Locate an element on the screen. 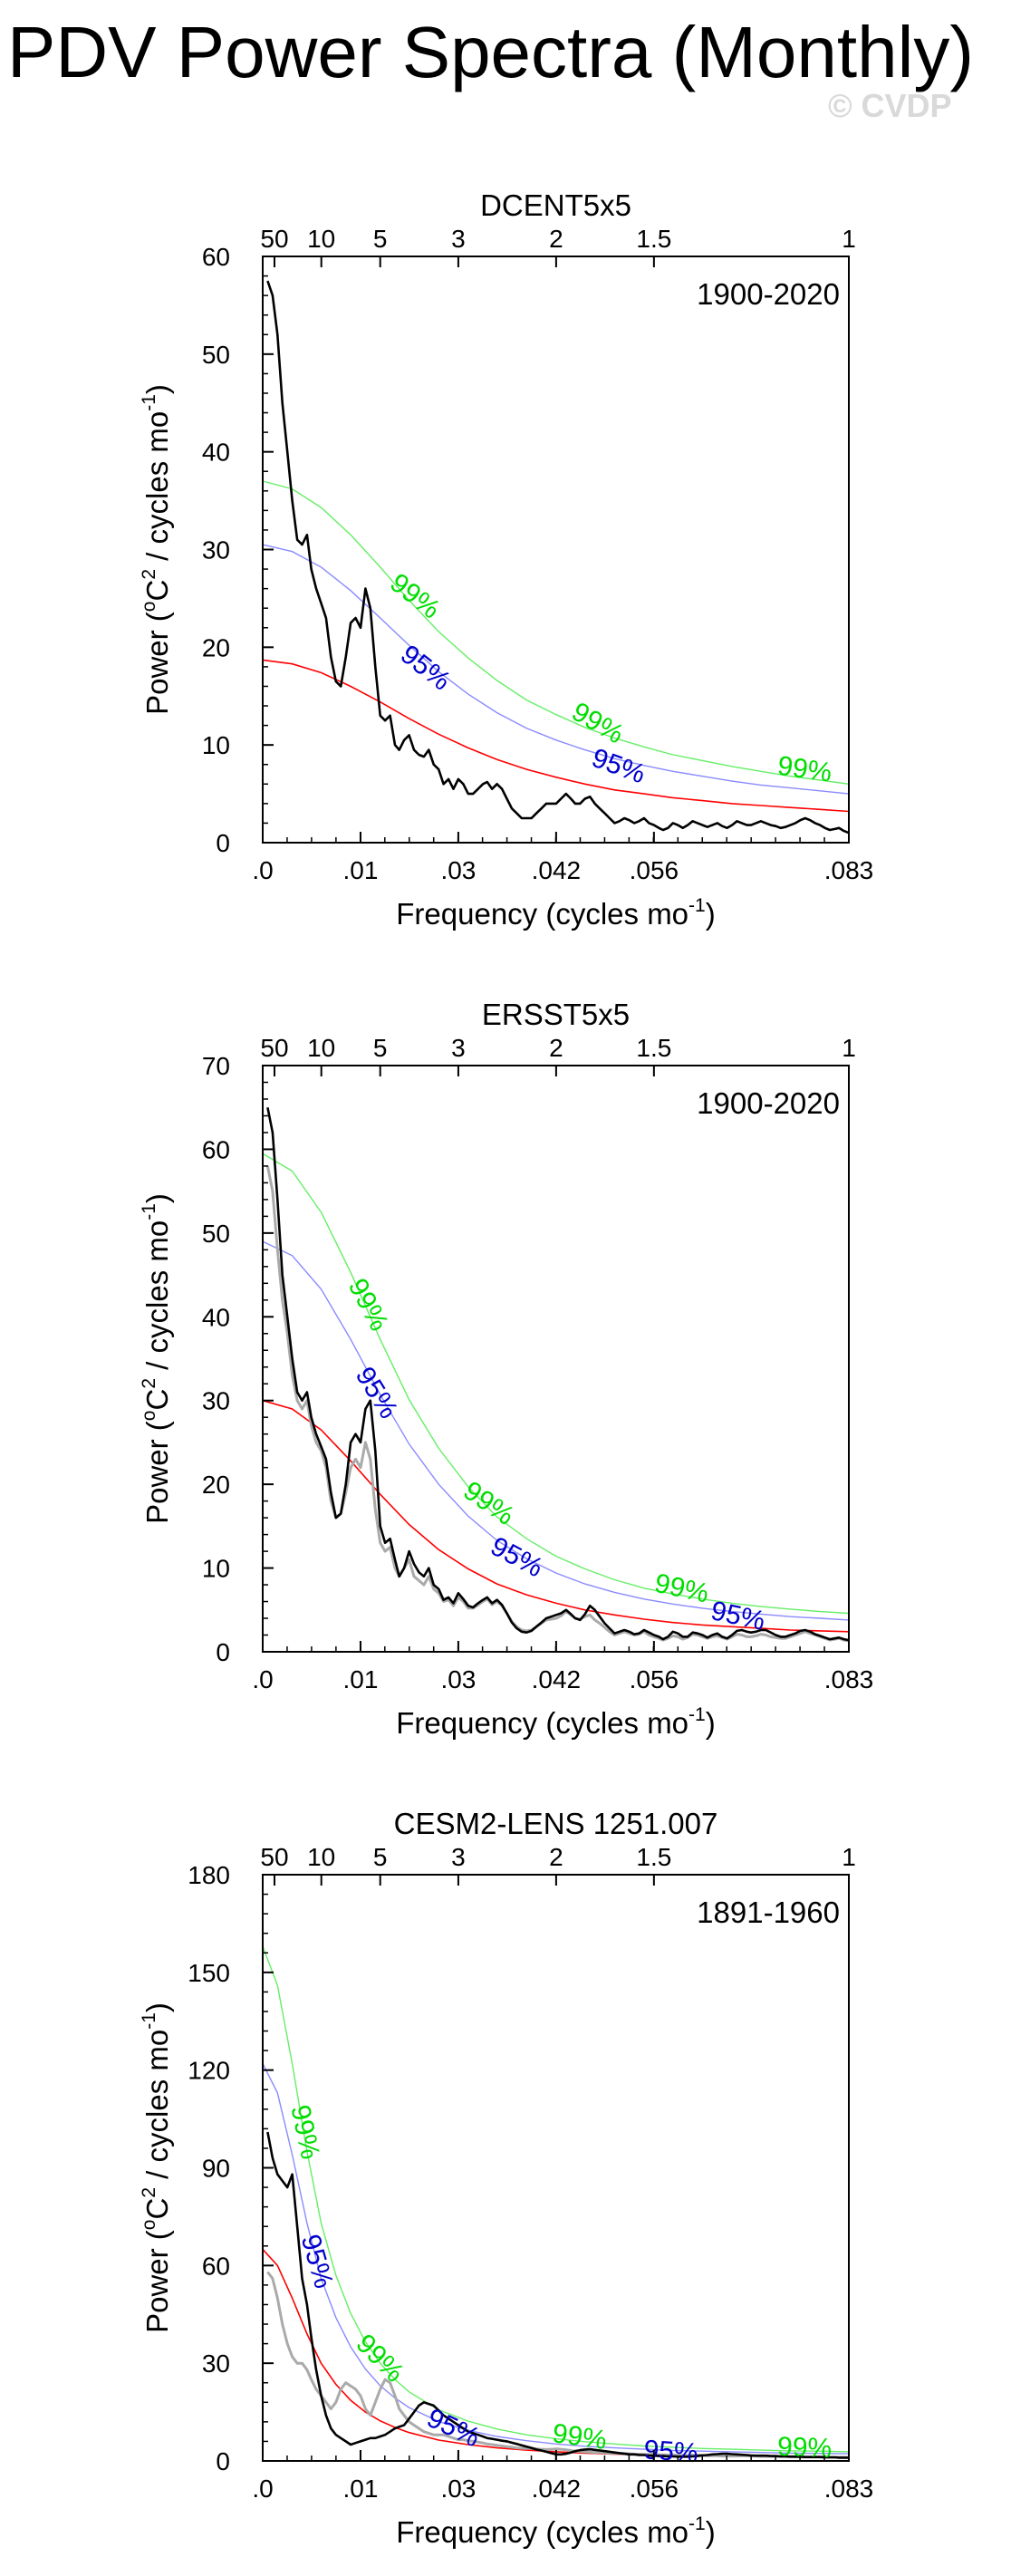 This screenshot has height=2576, width=1011. y-tick-label: 150 is located at coordinates (209, 1973).